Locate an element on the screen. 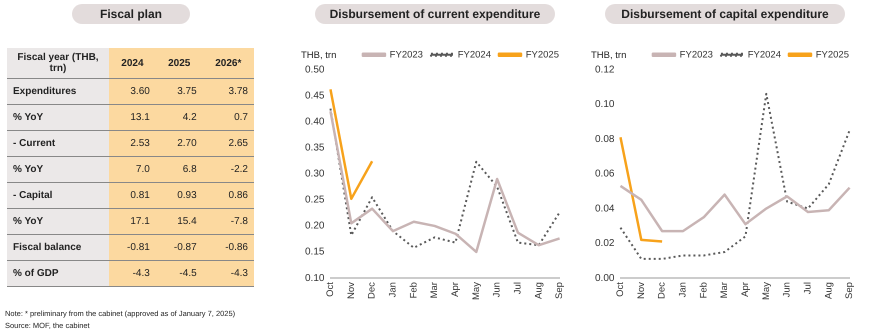 The width and height of the screenshot is (870, 336). text: -0.86 is located at coordinates (236, 247).